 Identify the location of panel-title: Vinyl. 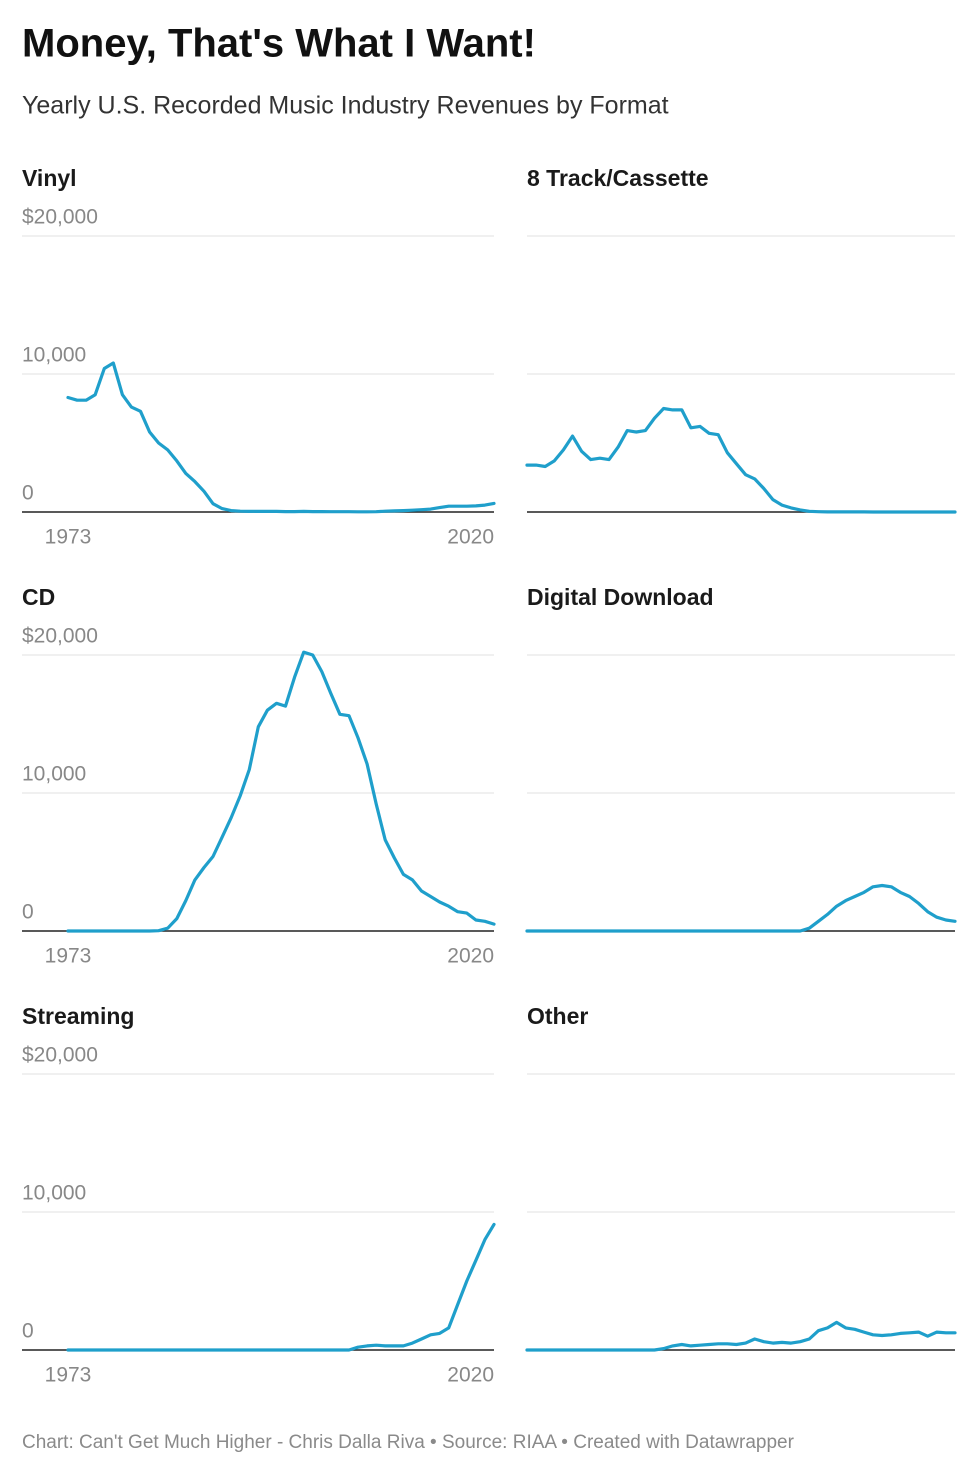
(49, 178).